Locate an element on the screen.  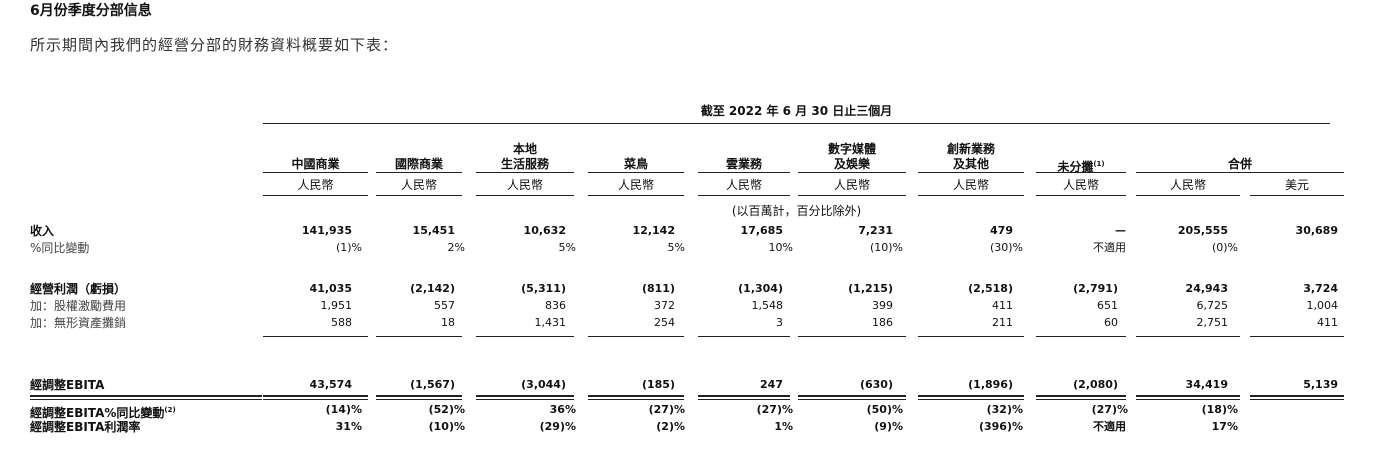
row-label: 經營利潤（虧損） is located at coordinates (78, 289).